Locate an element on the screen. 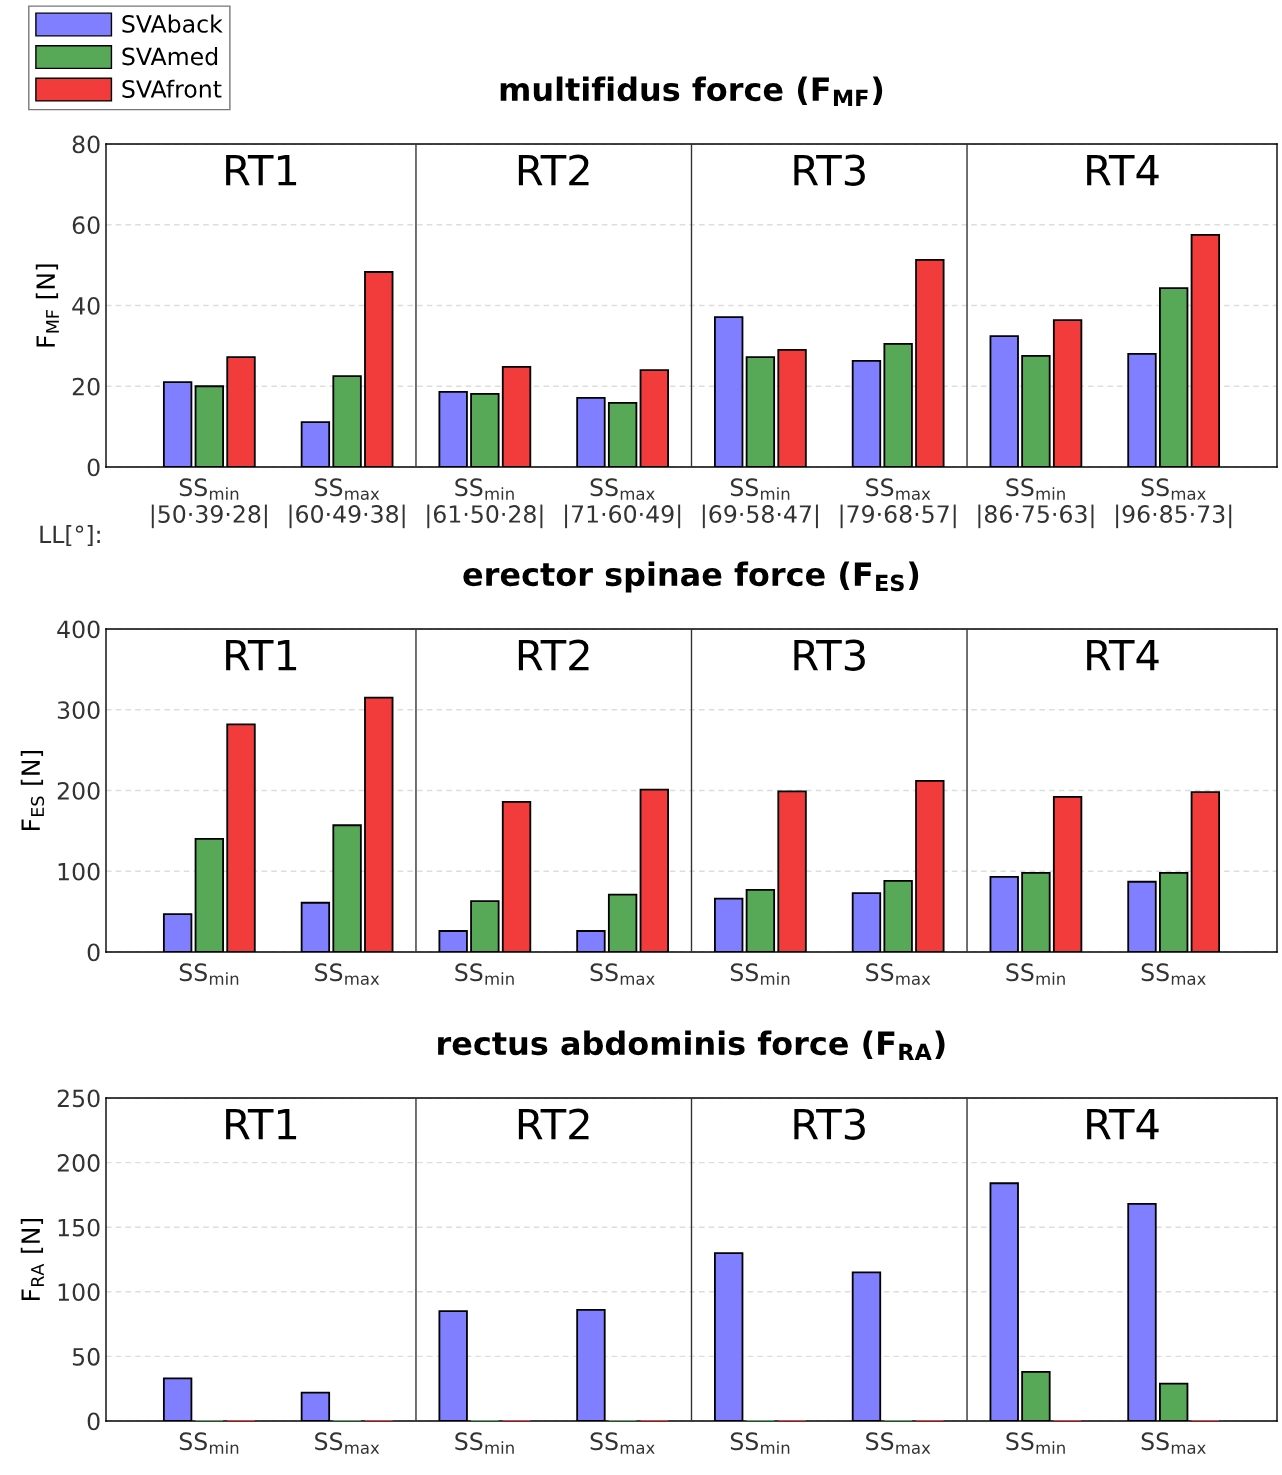 This screenshot has height=1475, width=1282. x-tick-label: SS$_{max}$ |96·85·73| is located at coordinates (1174, 503).